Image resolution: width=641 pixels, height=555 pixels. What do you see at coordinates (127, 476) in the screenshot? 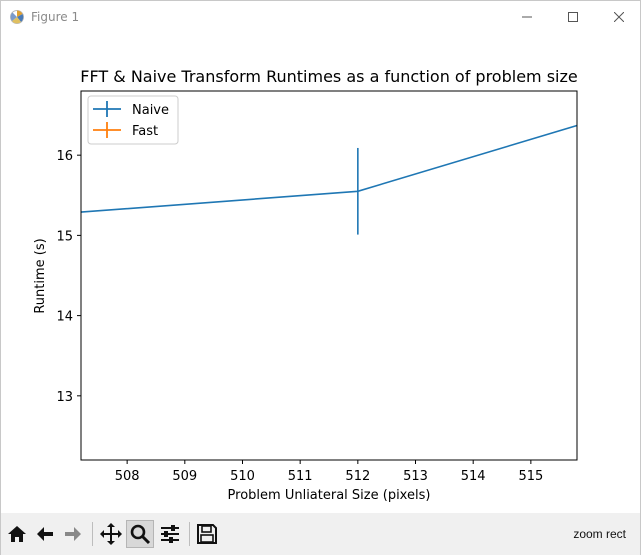
I see `x-tick-label: 508` at bounding box center [127, 476].